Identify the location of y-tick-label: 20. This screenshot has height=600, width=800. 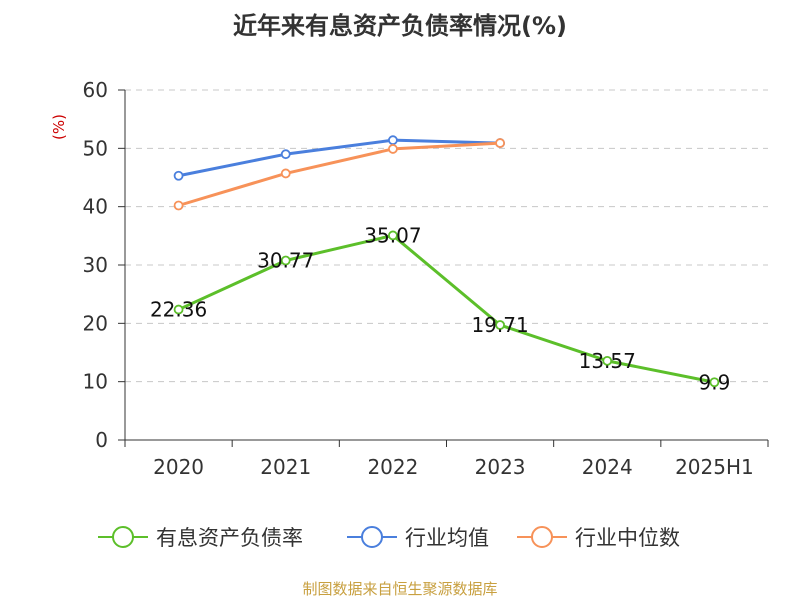
(95, 323).